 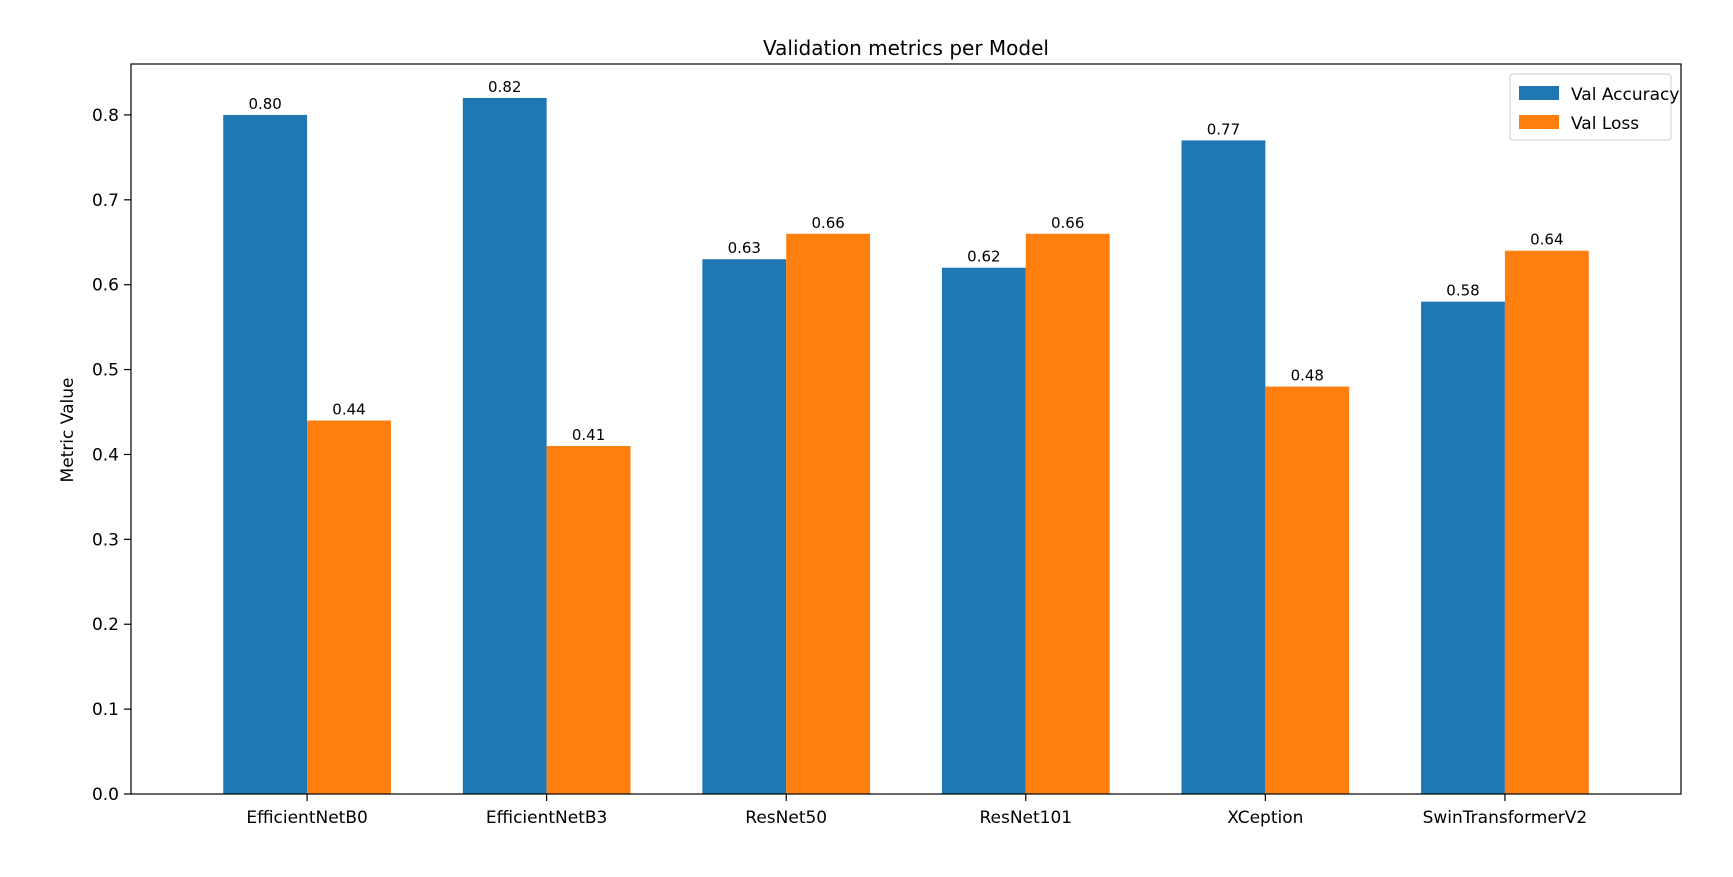 I want to click on y-tick-label: 0.1, so click(x=105, y=710).